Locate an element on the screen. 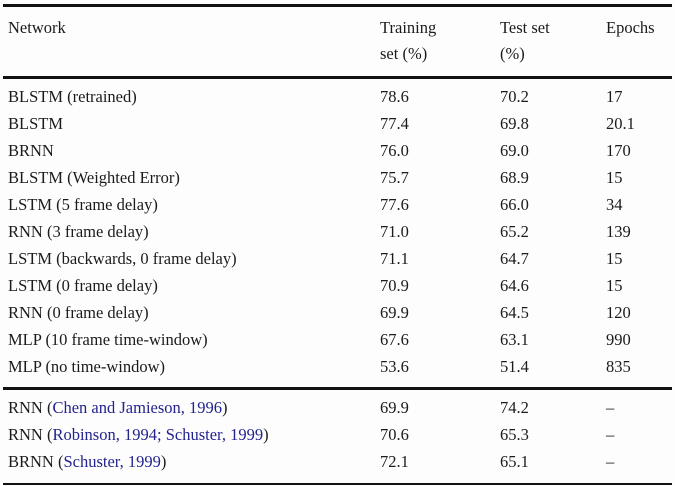 This screenshot has height=486, width=675. citation-link: Schuster, 1999 is located at coordinates (112, 461).